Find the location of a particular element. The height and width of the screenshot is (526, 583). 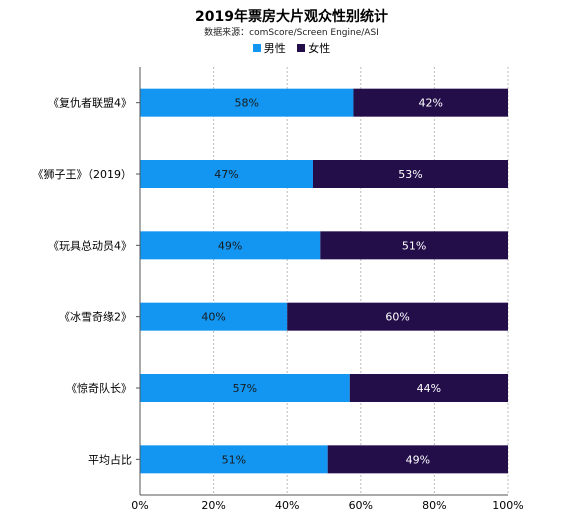

chart-subtitle: 数据来源：comScore/Screen Engine/ASI is located at coordinates (291, 33).